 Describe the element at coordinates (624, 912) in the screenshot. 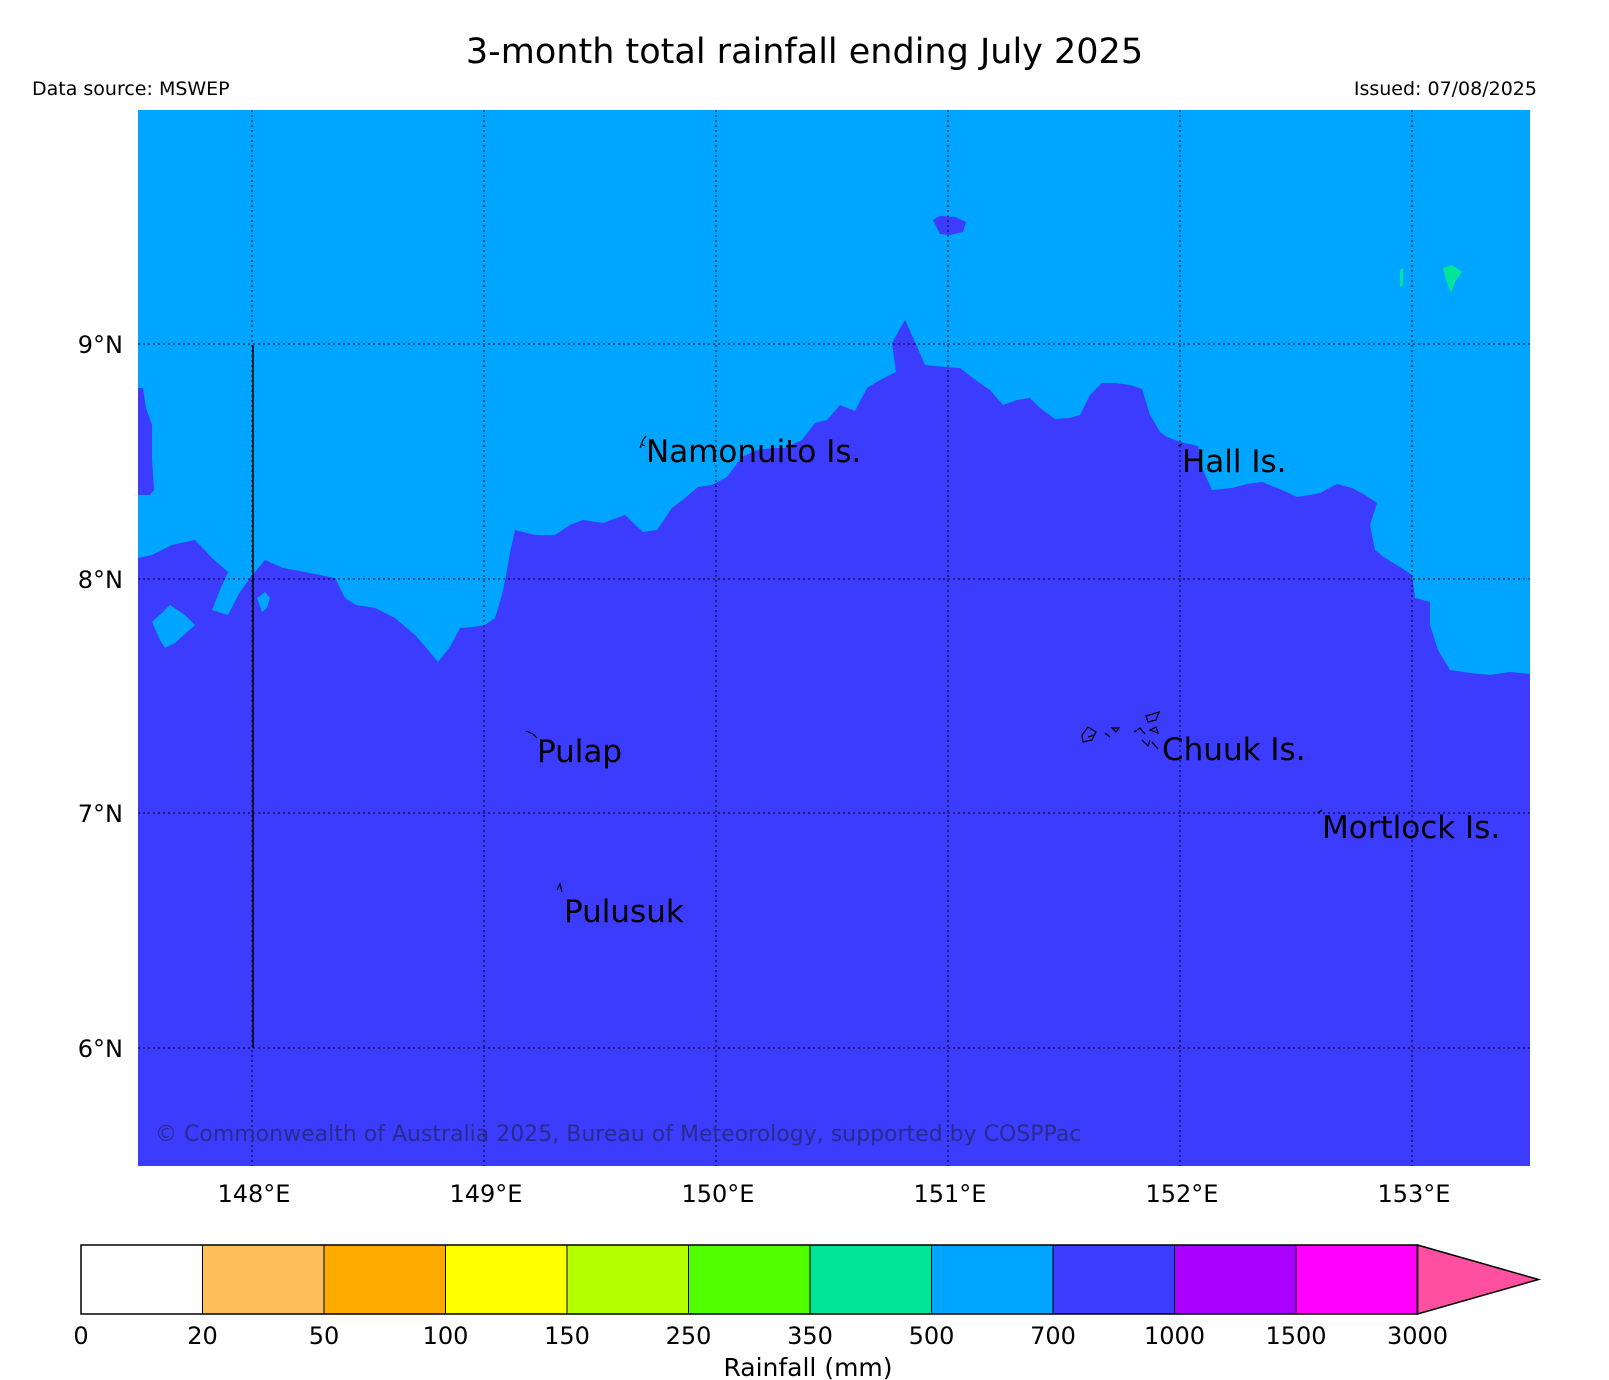

I see `place-label-pulusuk: Pulusuk` at that location.